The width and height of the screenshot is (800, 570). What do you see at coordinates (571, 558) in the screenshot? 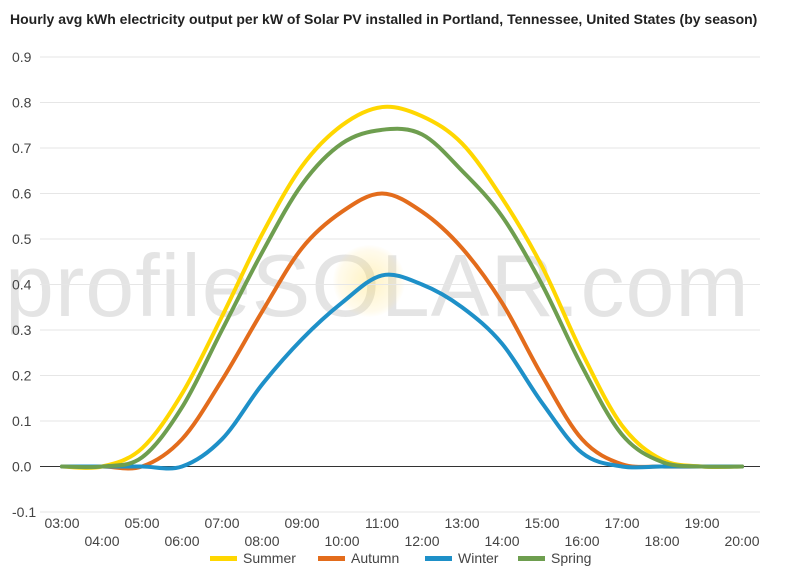
I see `legend-label: Spring` at bounding box center [571, 558].